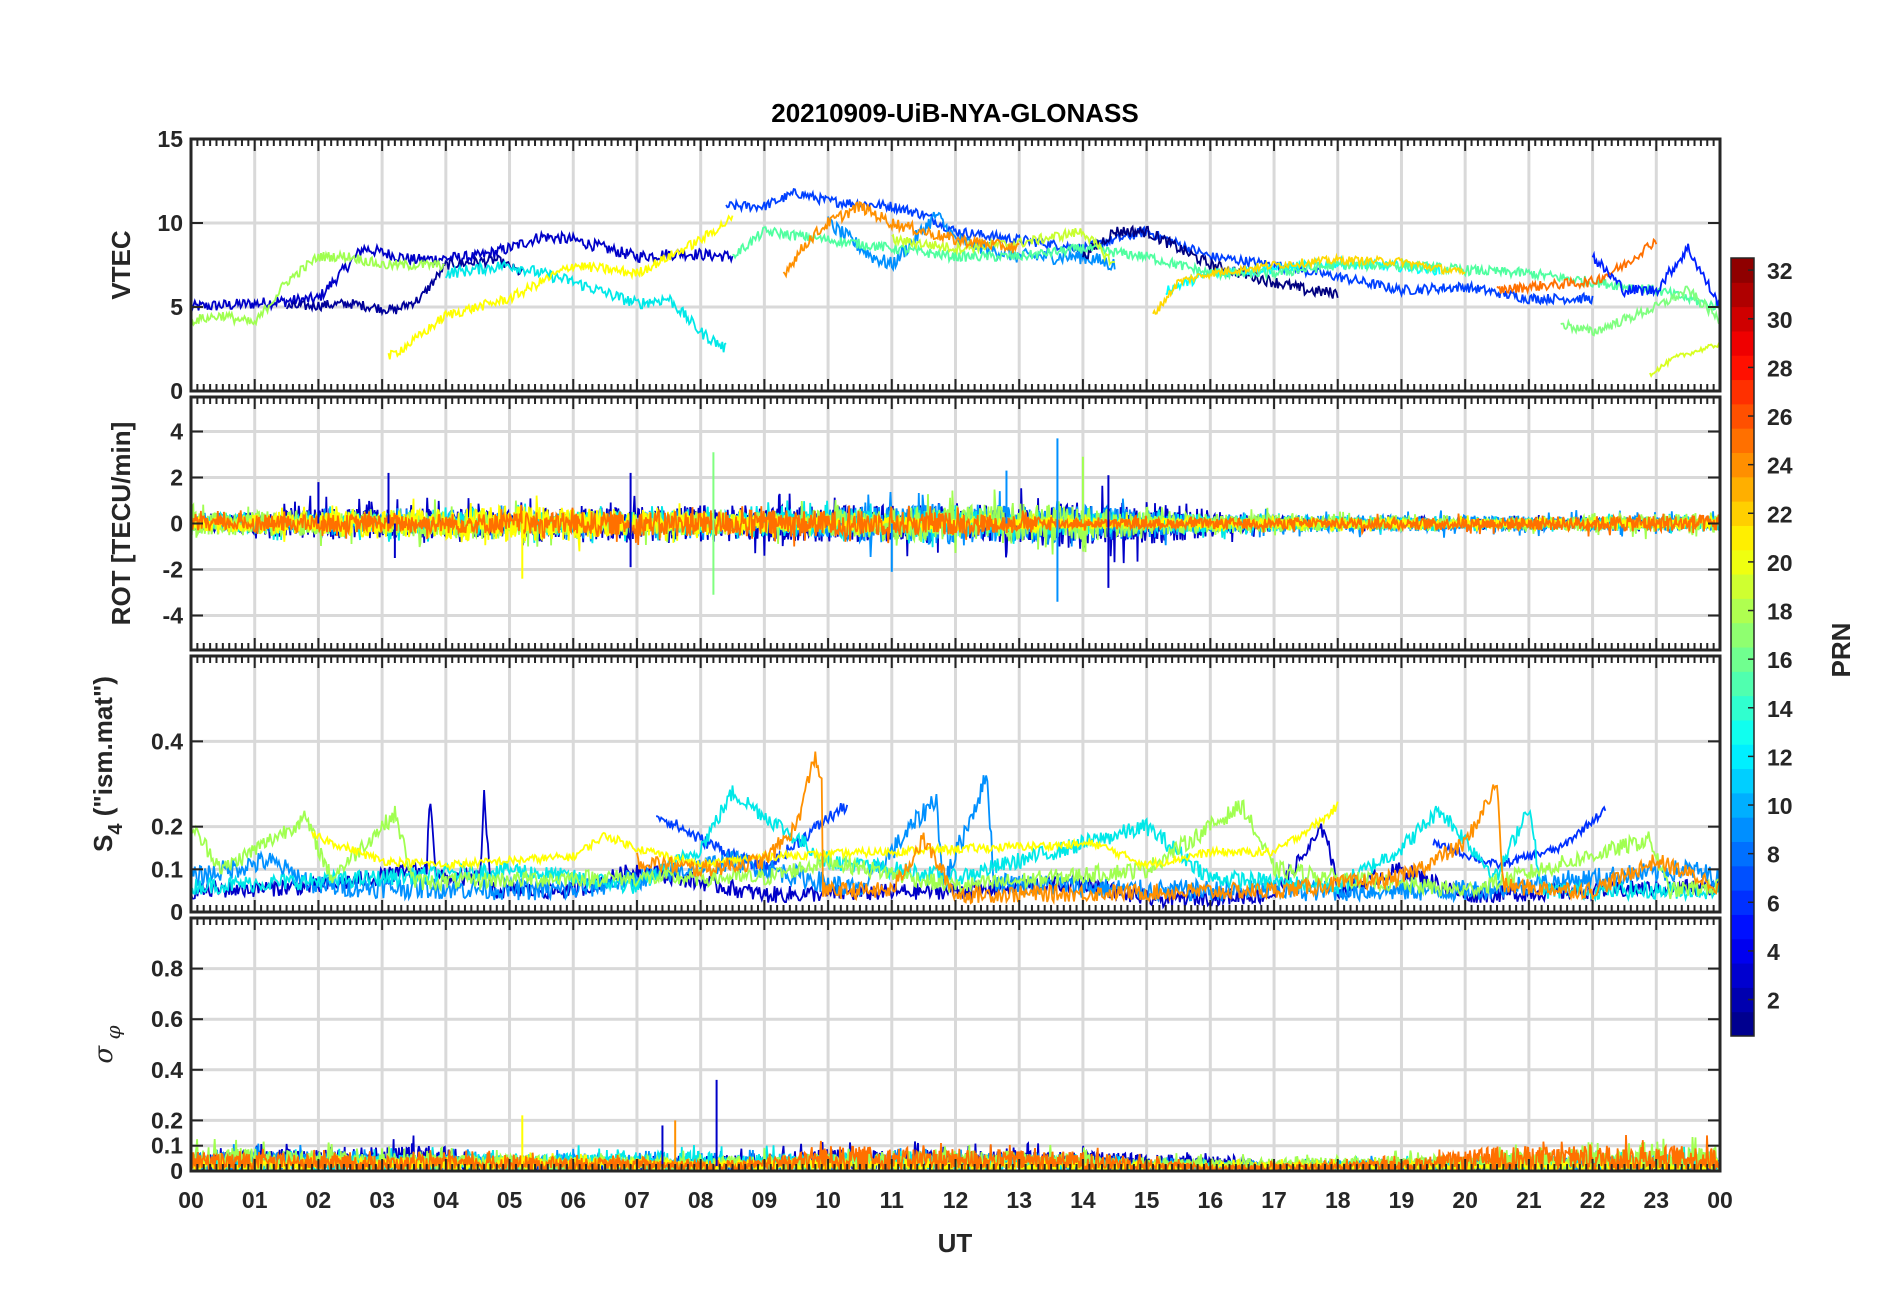 The image size is (1902, 1292). What do you see at coordinates (1780, 514) in the screenshot?
I see `colorbar-tick-label: 22` at bounding box center [1780, 514].